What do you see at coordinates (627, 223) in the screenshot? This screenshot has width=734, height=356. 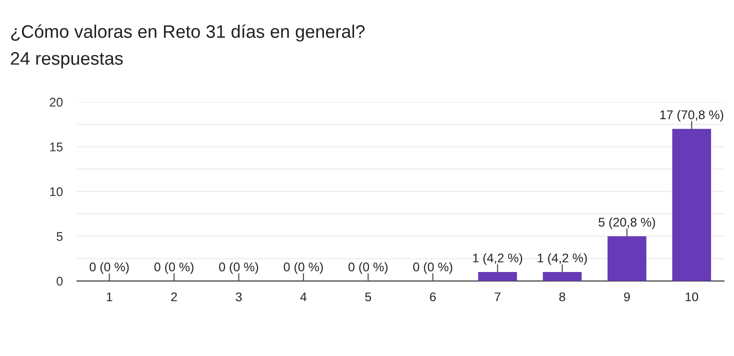 I see `data-label: 5 (20,8 %)` at bounding box center [627, 223].